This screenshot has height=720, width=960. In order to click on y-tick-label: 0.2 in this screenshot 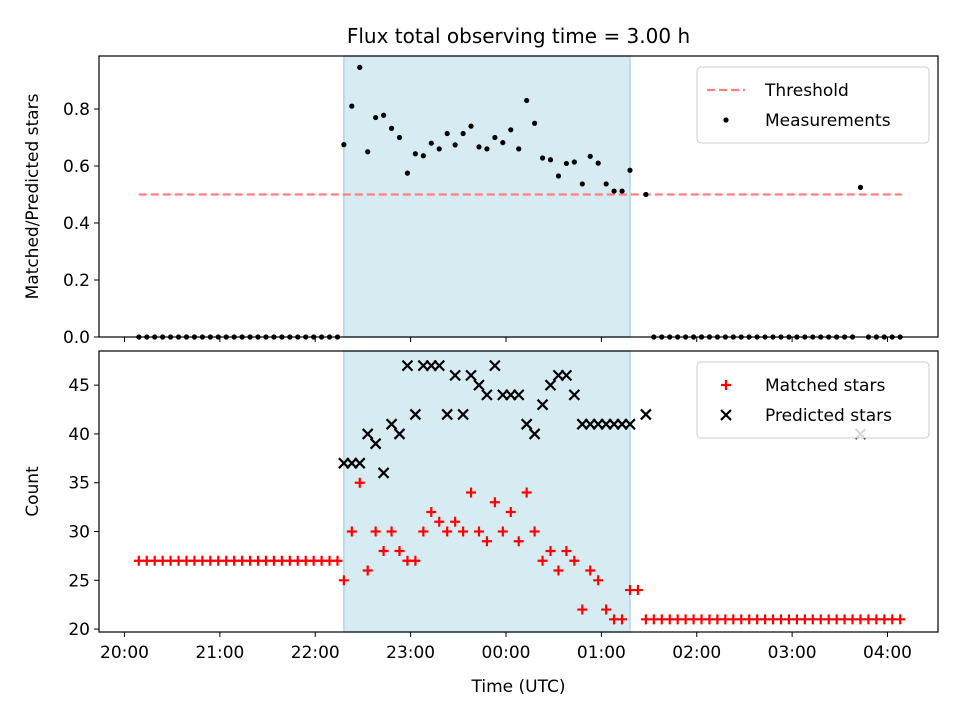, I will do `click(76, 281)`.